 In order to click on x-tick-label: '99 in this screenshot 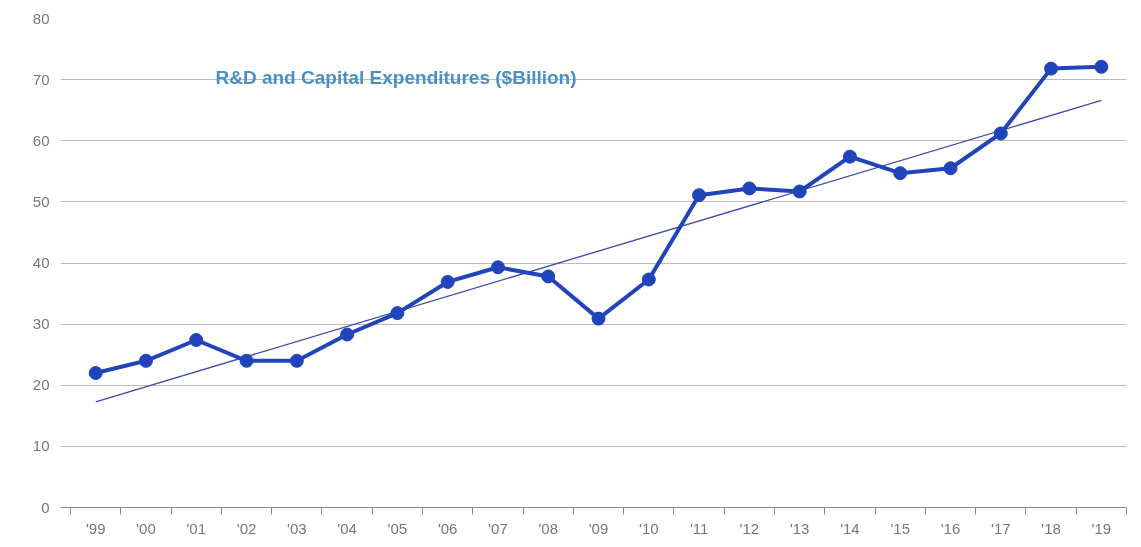, I will do `click(95, 528)`.